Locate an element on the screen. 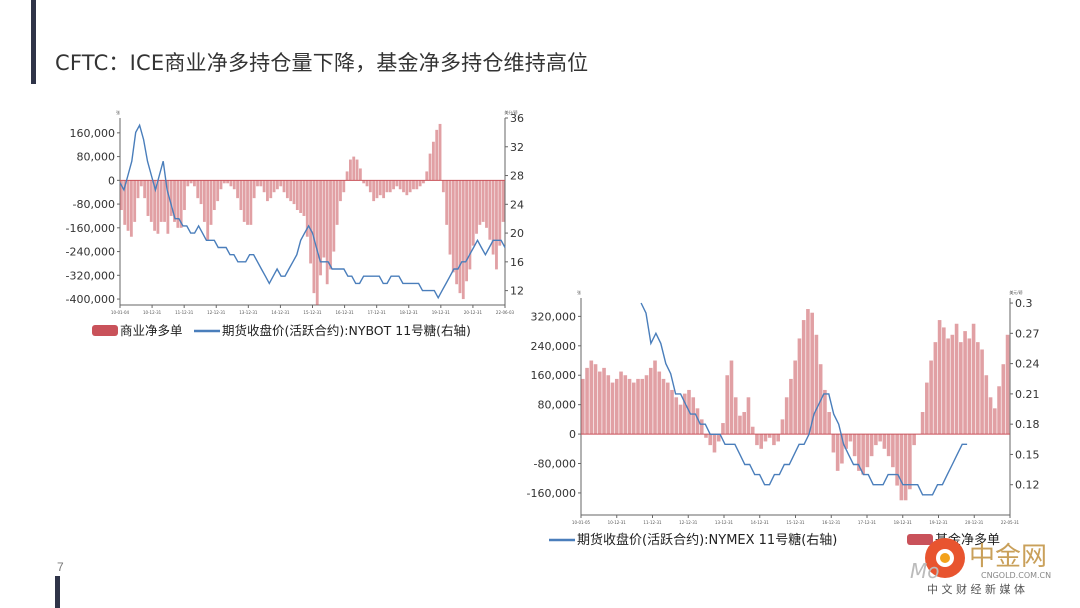 The width and height of the screenshot is (1080, 608). x-tick-label: 15-12-31 is located at coordinates (312, 312).